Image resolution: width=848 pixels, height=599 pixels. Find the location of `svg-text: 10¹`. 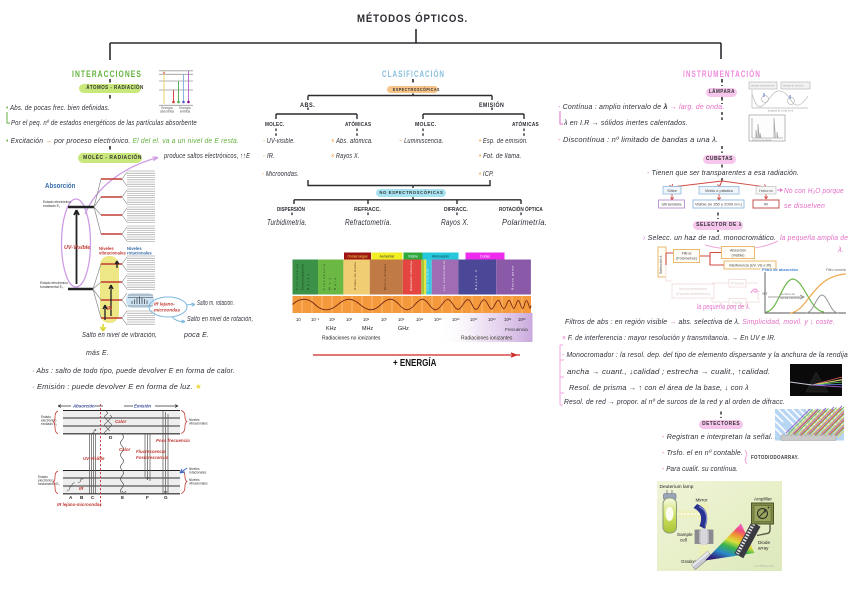

svg-text: 10¹ is located at coordinates (332, 319).